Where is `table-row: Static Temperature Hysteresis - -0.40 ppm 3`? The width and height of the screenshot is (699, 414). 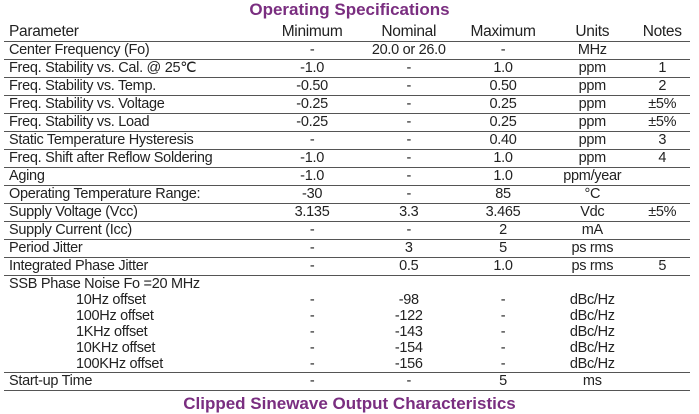 table-row: Static Temperature Hysteresis - -0.40 ppm 3 is located at coordinates (347, 140).